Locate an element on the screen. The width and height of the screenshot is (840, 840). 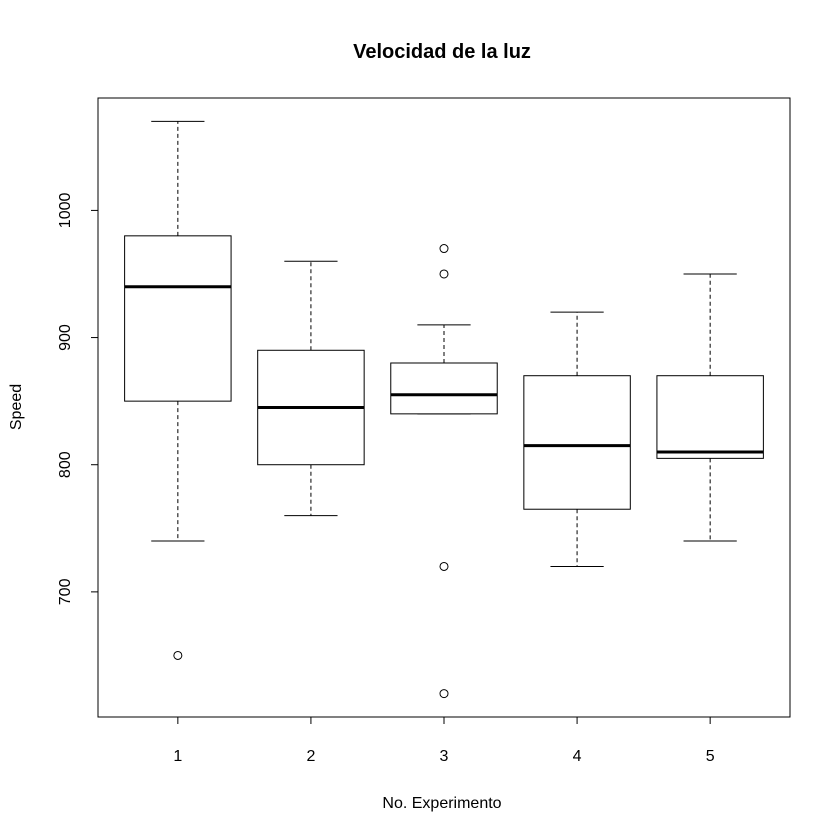
x-axis: 1 2 3 4 5 is located at coordinates (444, 740).